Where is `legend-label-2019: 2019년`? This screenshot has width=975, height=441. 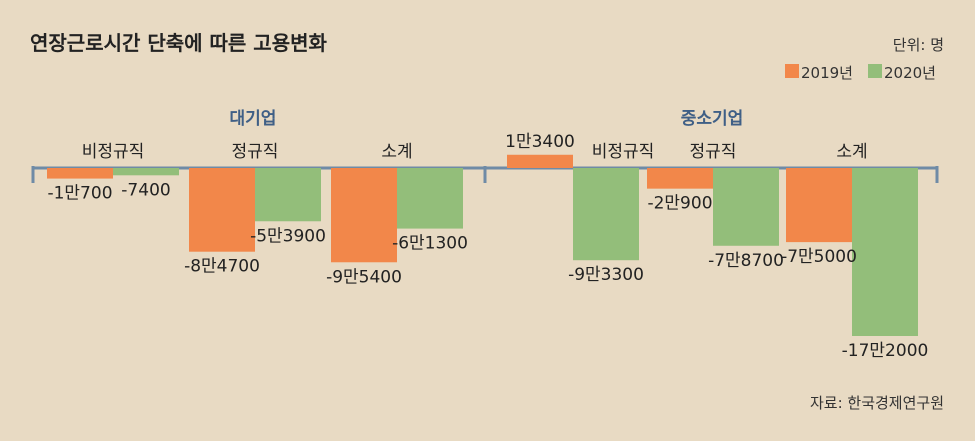
legend-label-2019: 2019년 is located at coordinates (827, 73).